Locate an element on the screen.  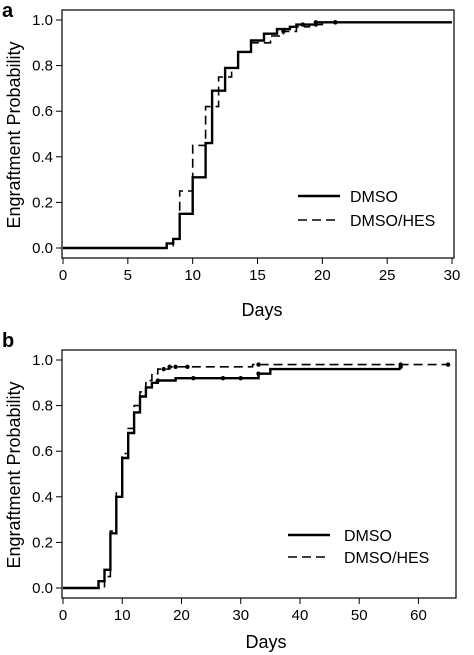
panel-b-ytick-label: 1.0 is located at coordinates (42, 360).